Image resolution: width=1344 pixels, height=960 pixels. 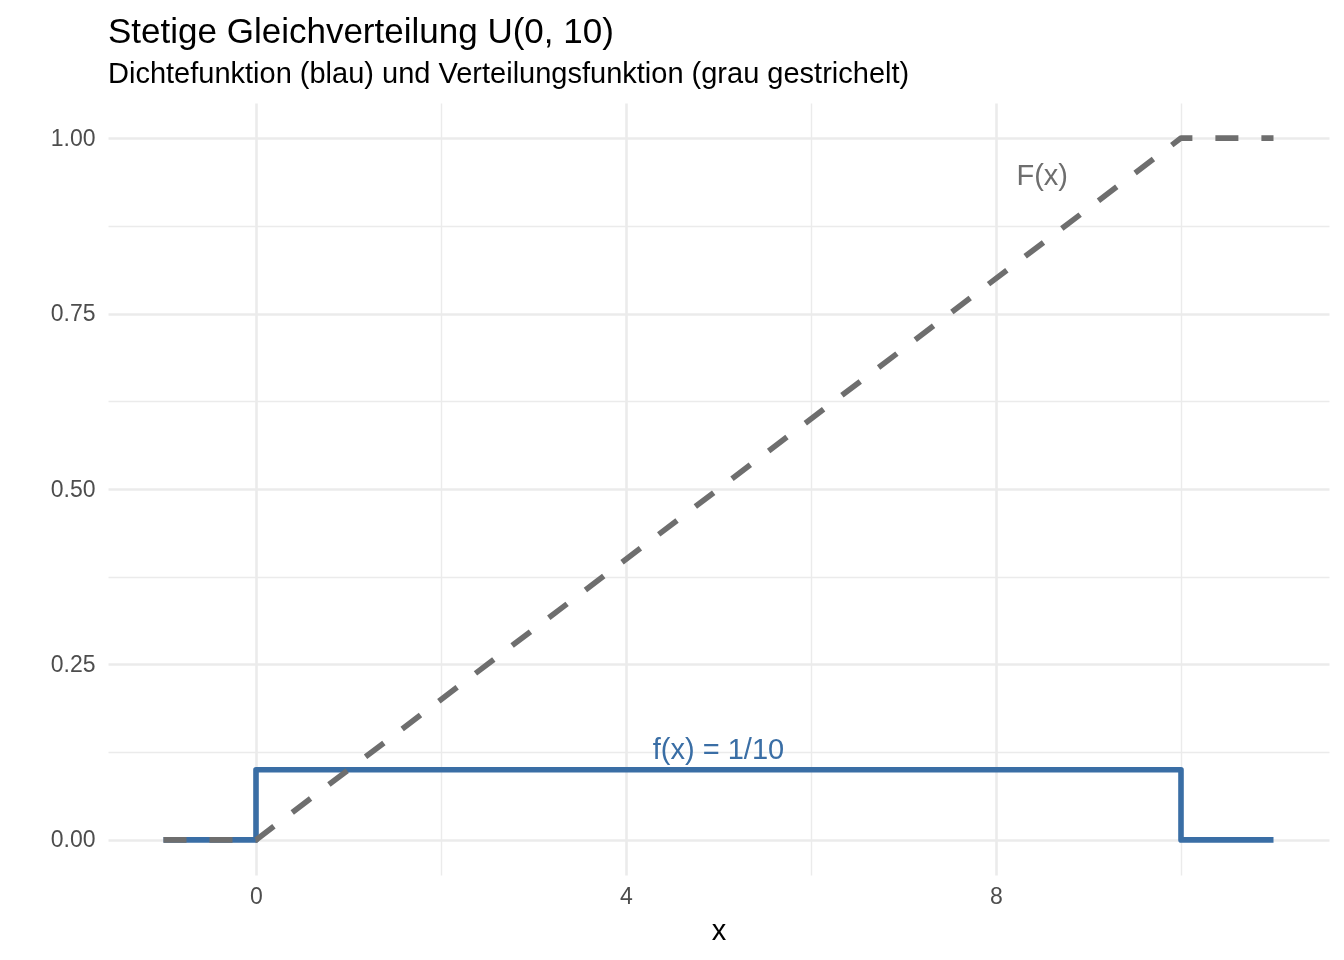 What do you see at coordinates (361, 30) in the screenshot?
I see `chart-title: Stetige Gleichverteilung U(0, 10)` at bounding box center [361, 30].